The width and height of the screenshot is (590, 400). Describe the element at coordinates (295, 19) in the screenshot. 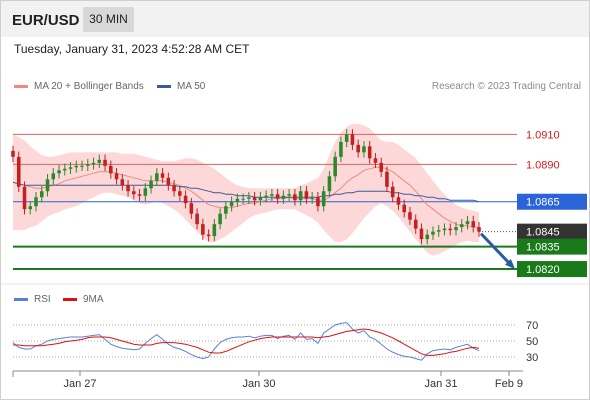

I see `chart-header: EUR/USD 30 MIN` at that location.